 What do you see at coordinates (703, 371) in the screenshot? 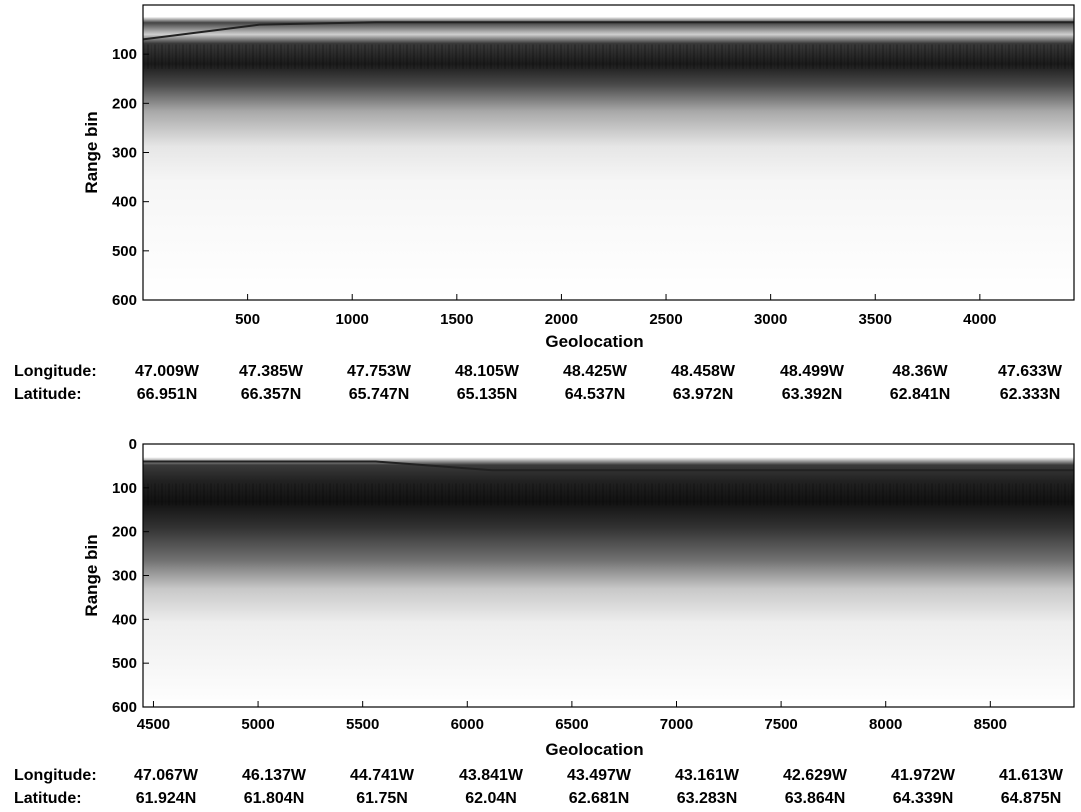
I see `longitude-value: 48.458W` at bounding box center [703, 371].